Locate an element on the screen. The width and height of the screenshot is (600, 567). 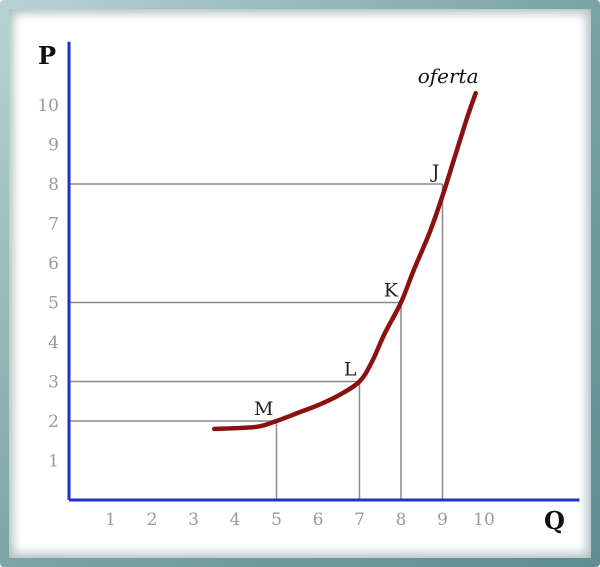
y-tick-label-5: 5 is located at coordinates (53, 304).